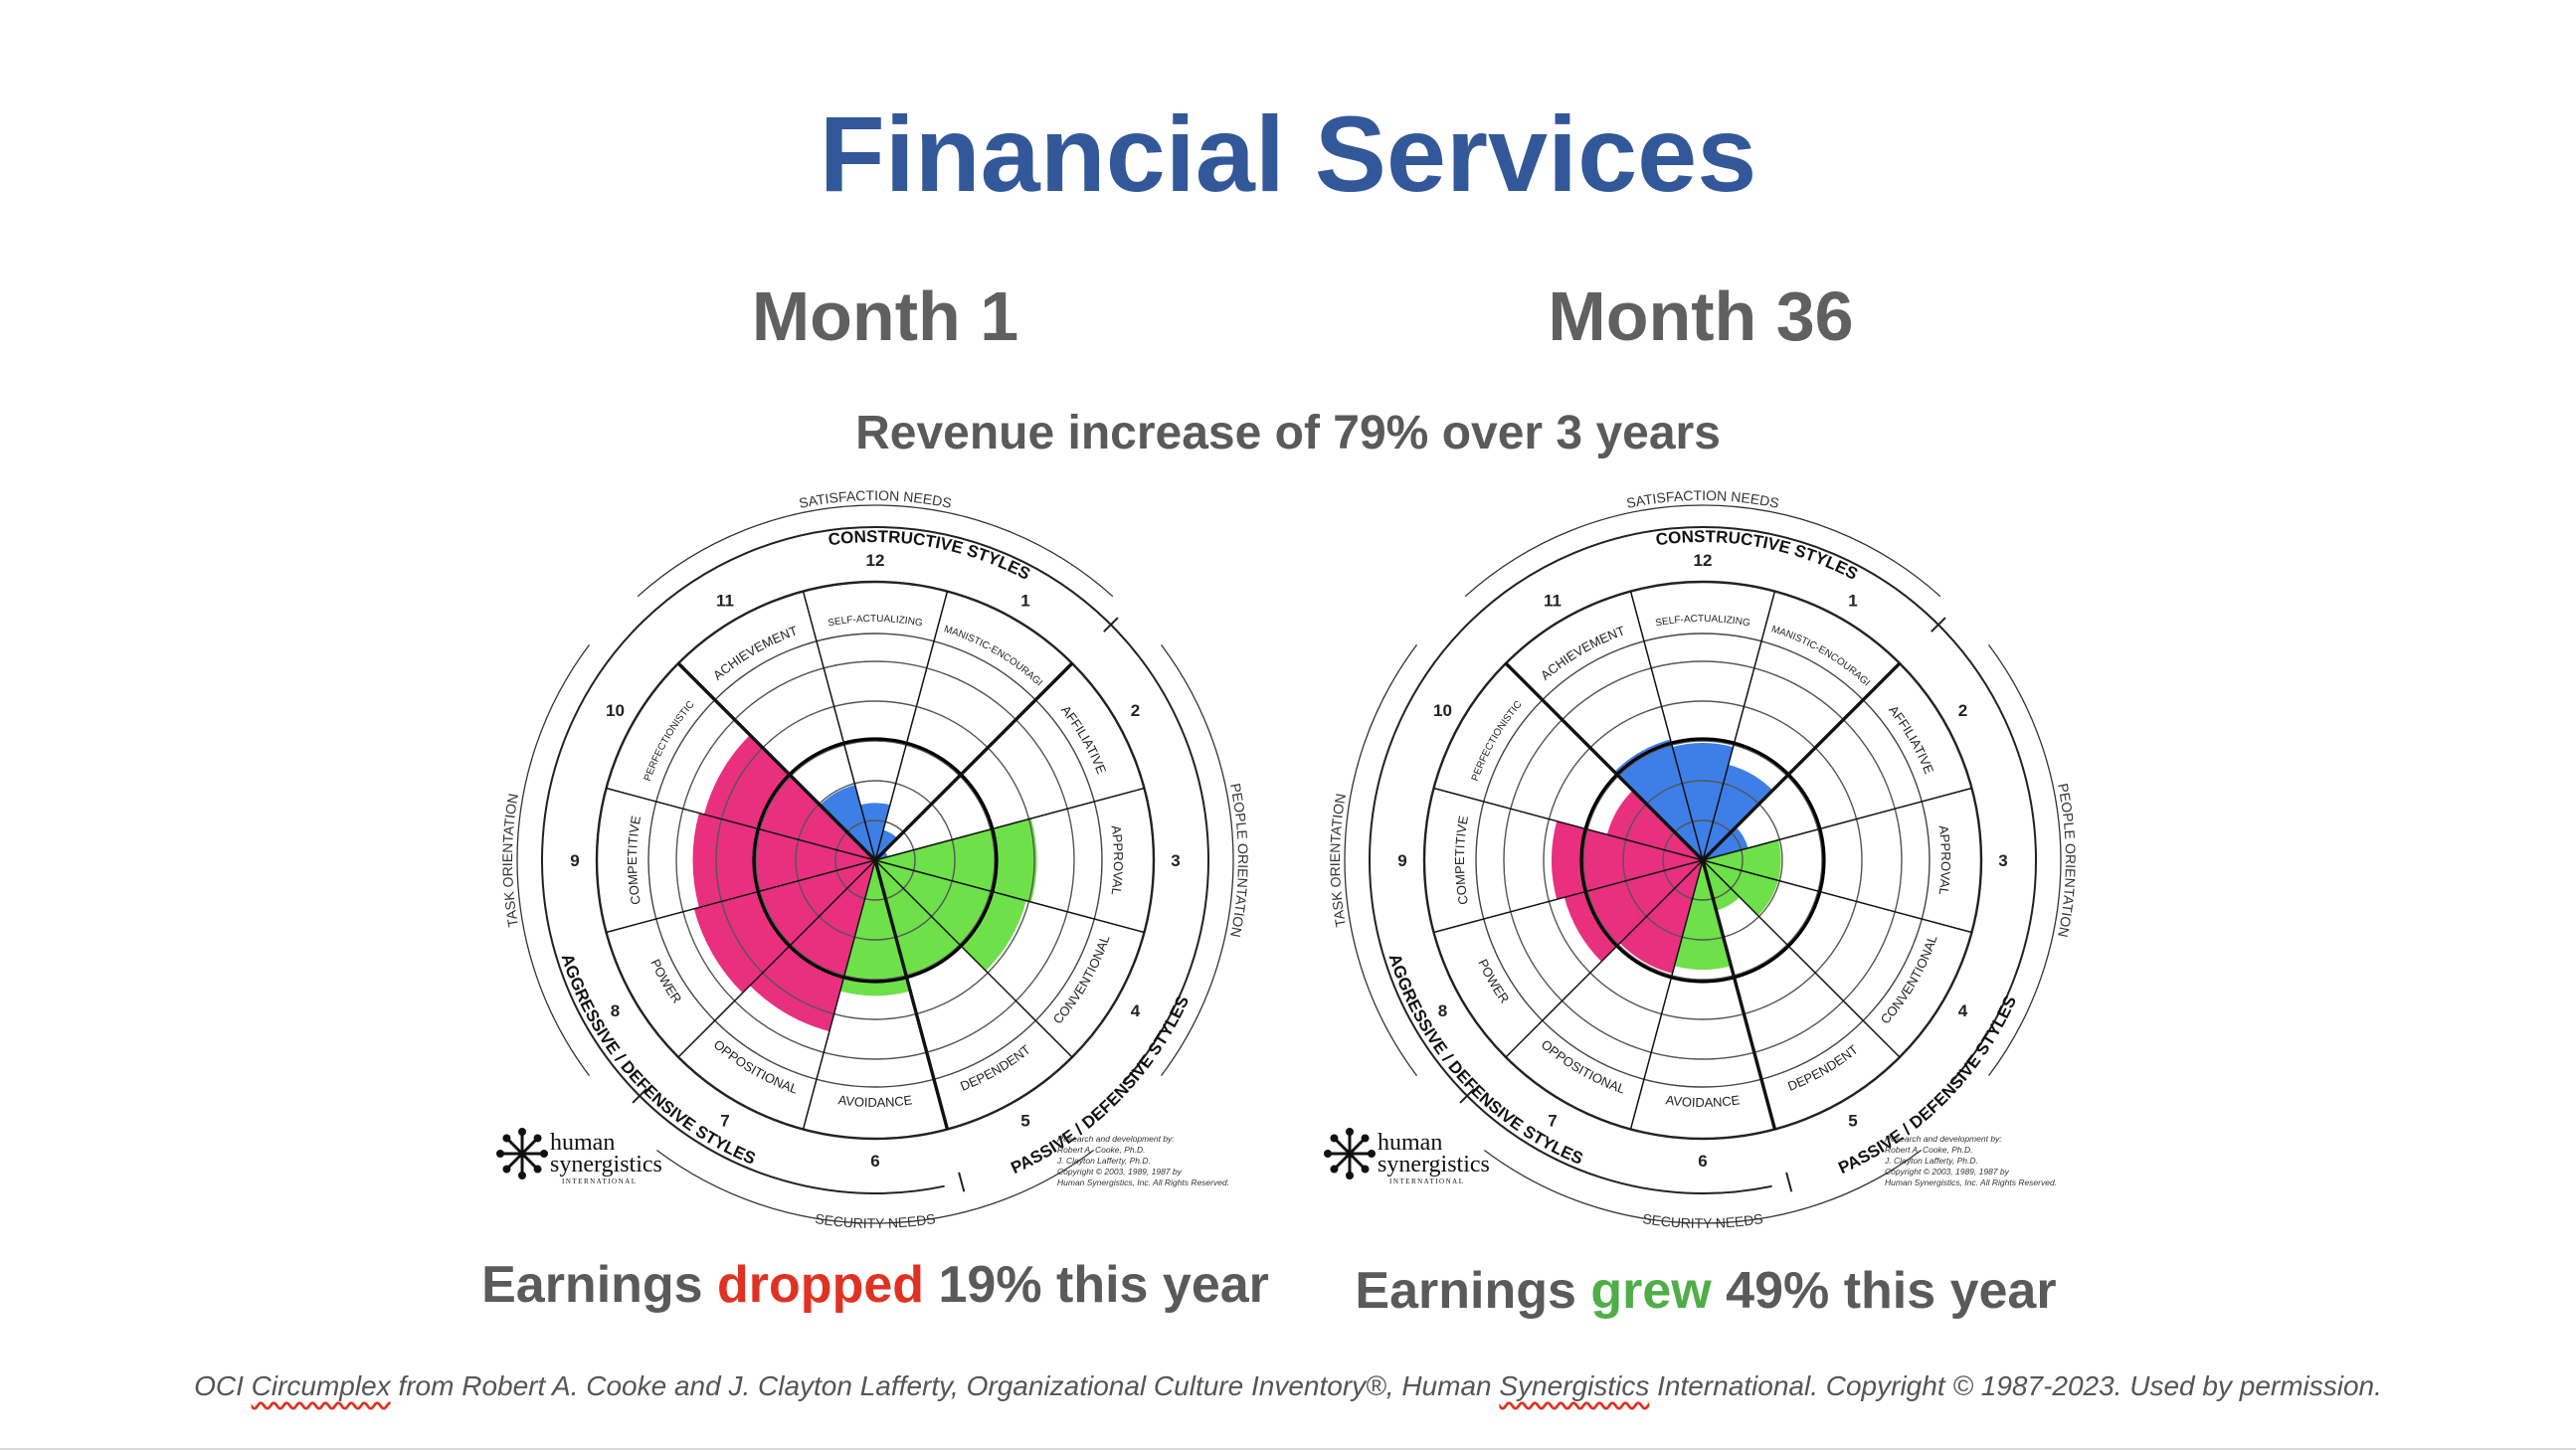 The image size is (2576, 1450). Describe the element at coordinates (1703, 915) in the screenshot. I see `style-bar-avoidance` at that location.